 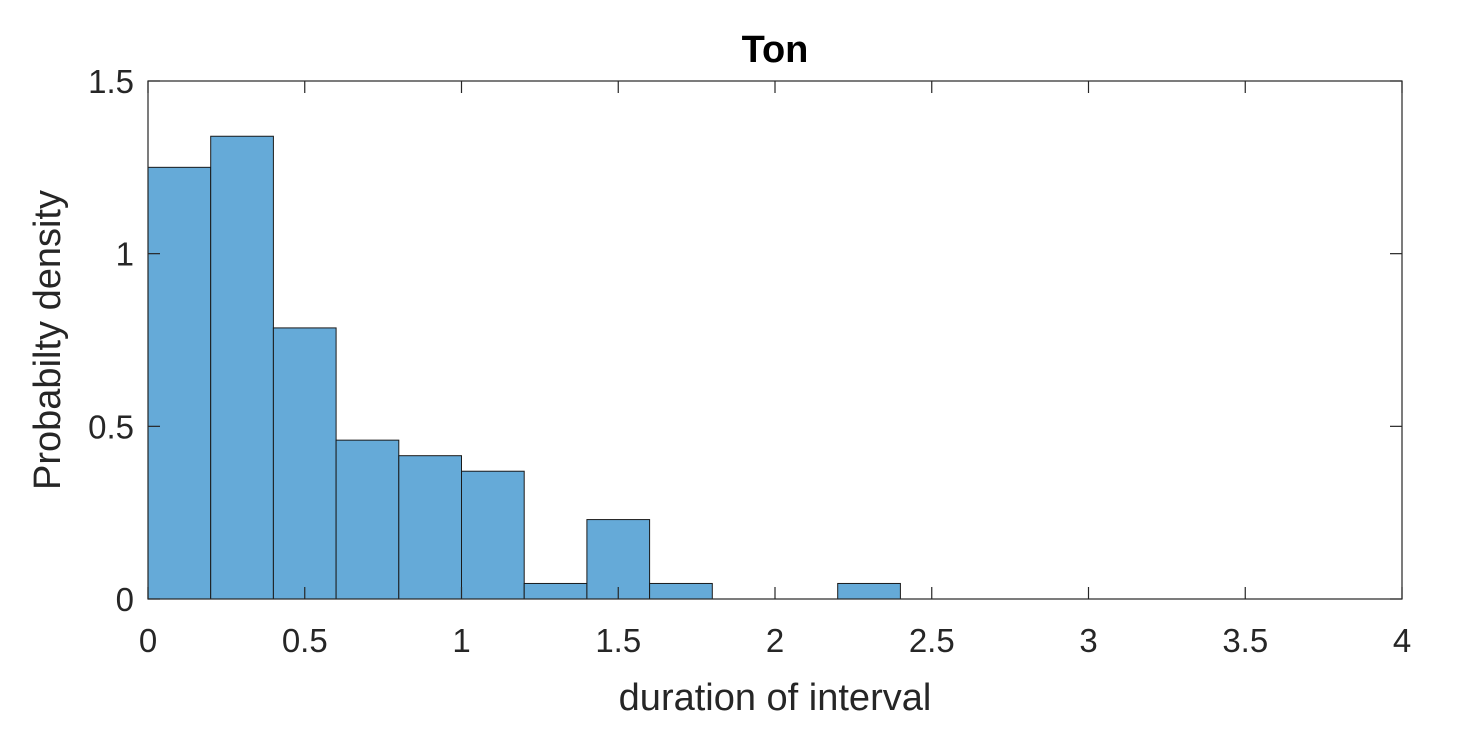 What do you see at coordinates (111, 81) in the screenshot?
I see `y-tick-label: 1.5` at bounding box center [111, 81].